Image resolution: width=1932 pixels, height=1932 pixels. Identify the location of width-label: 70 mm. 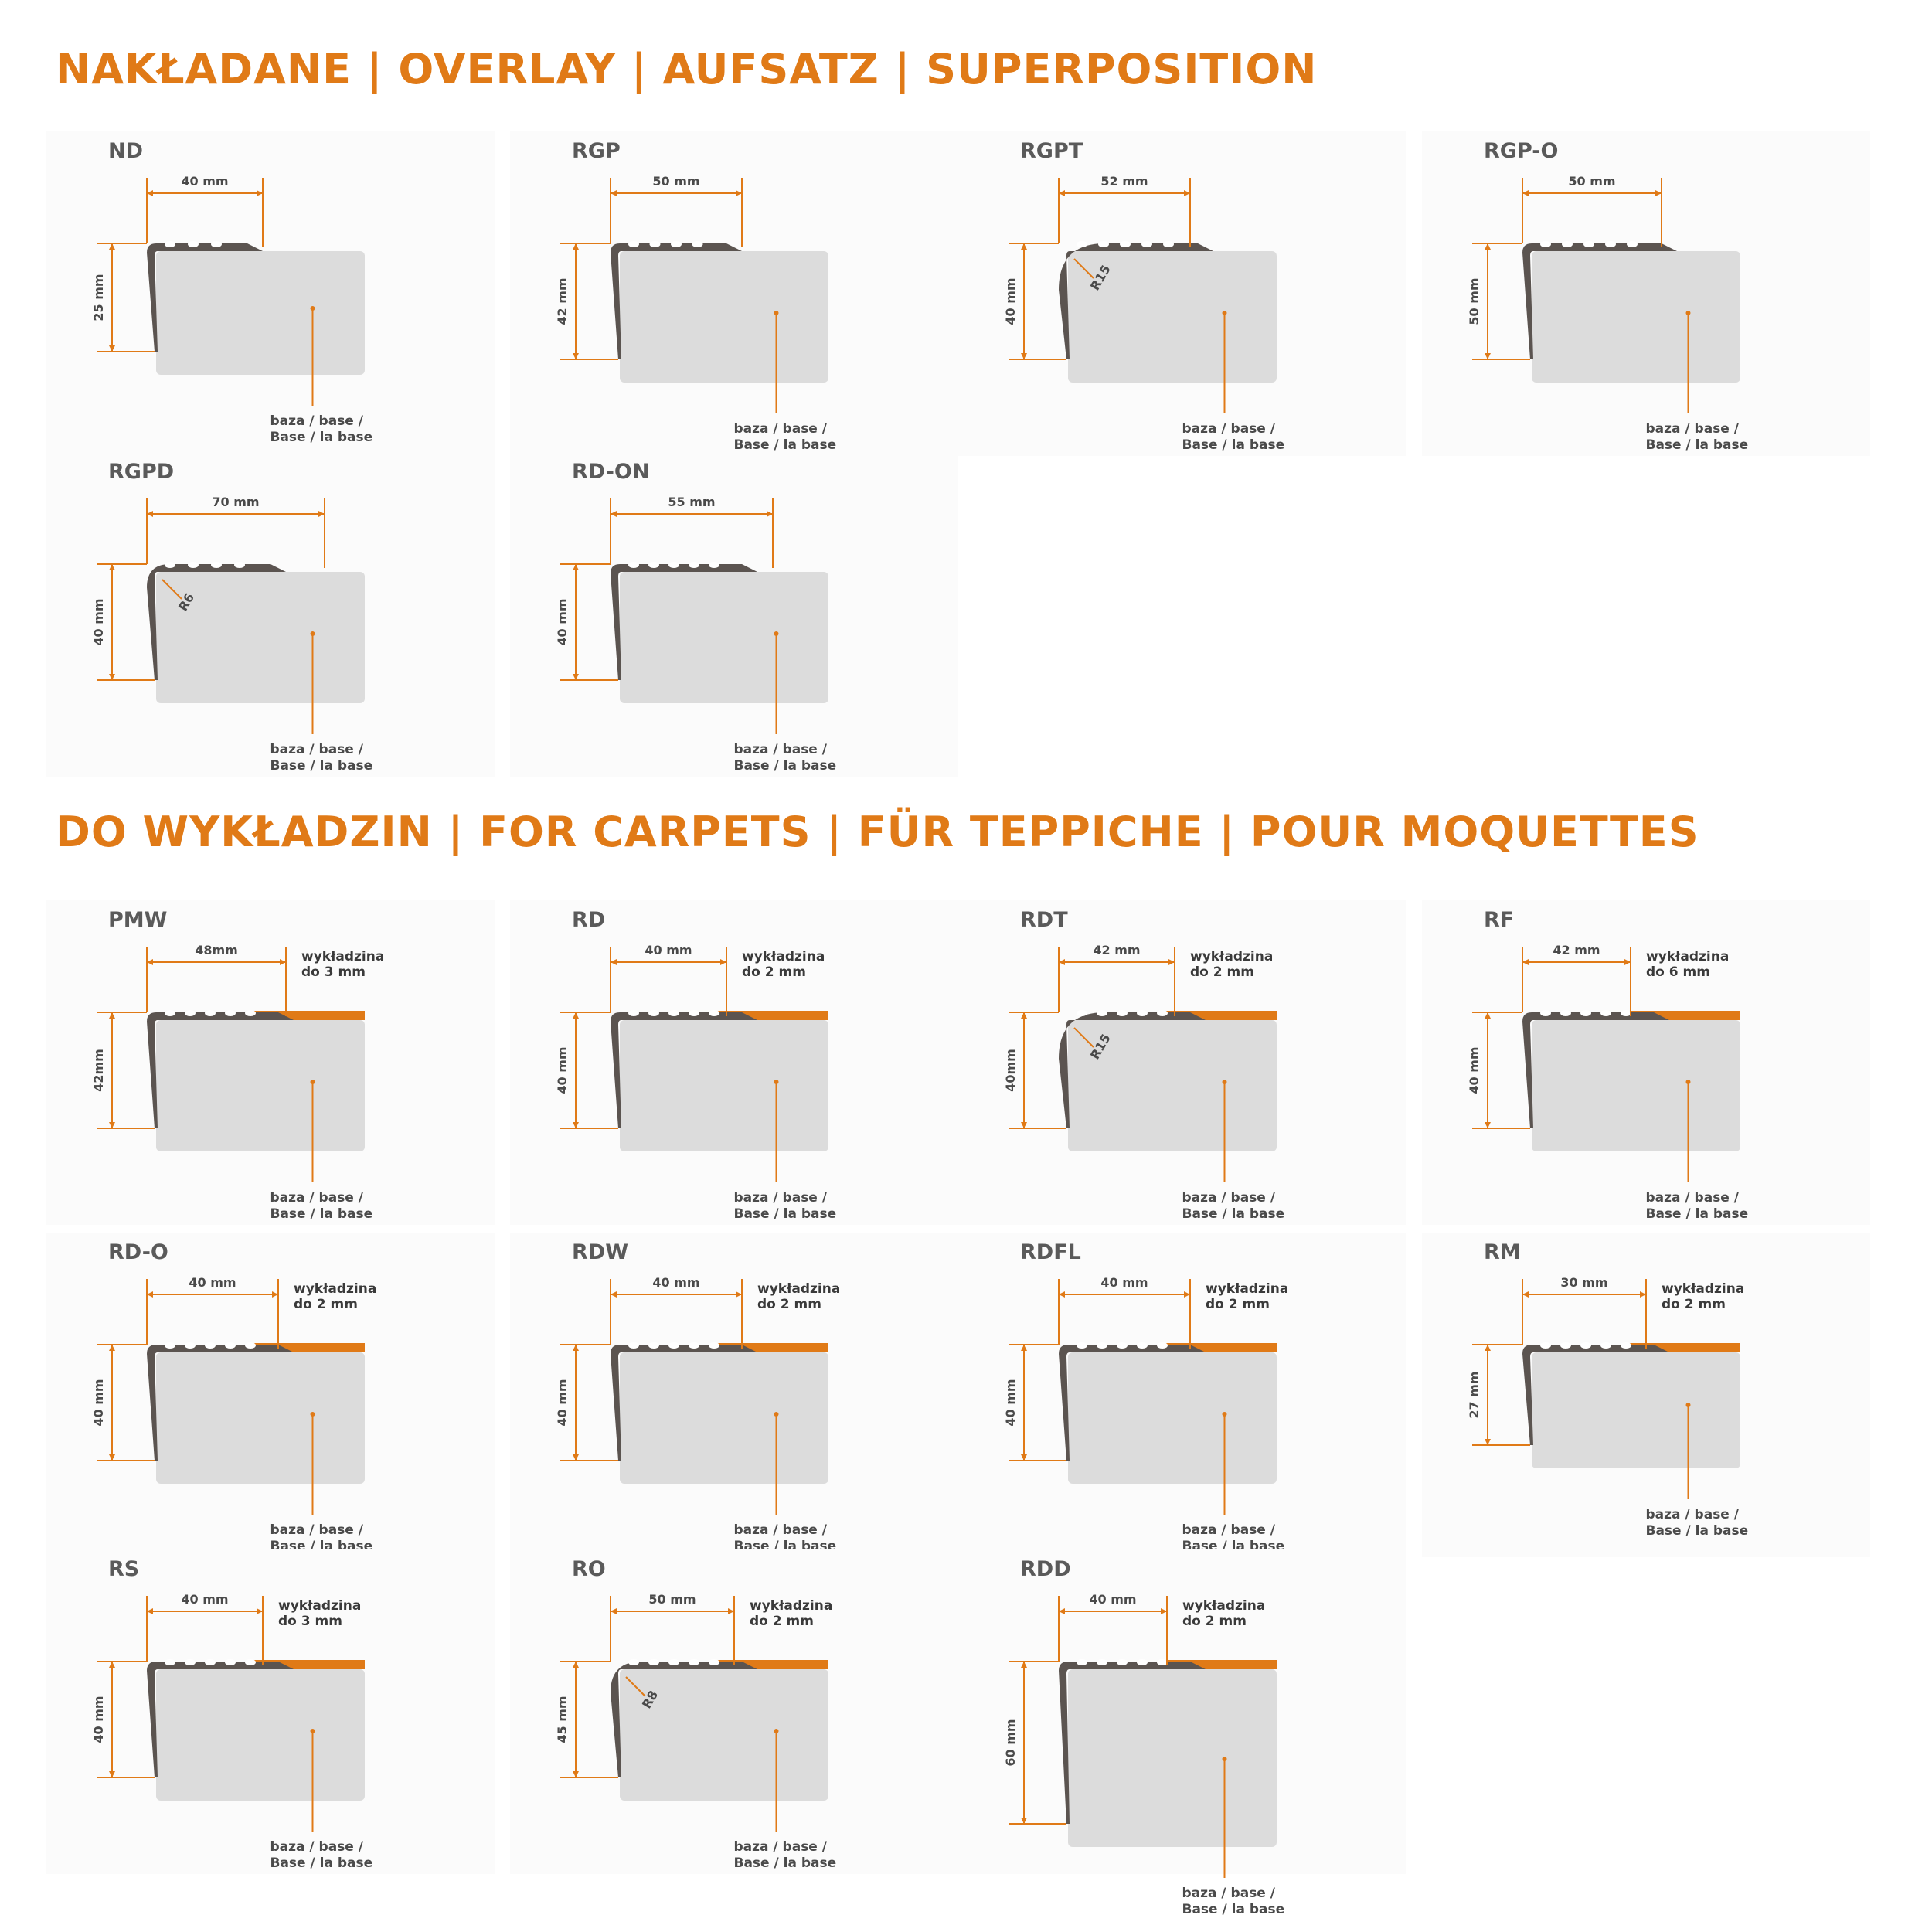
(236, 502).